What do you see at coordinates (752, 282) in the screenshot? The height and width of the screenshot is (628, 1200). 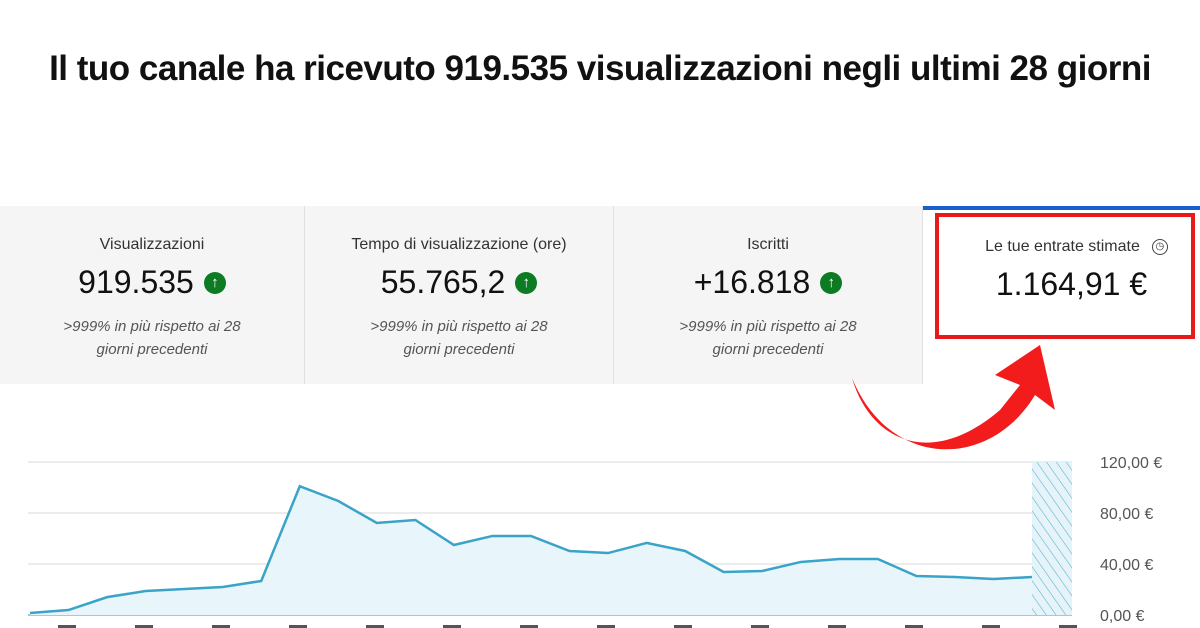 I see `card-value: +16.818` at bounding box center [752, 282].